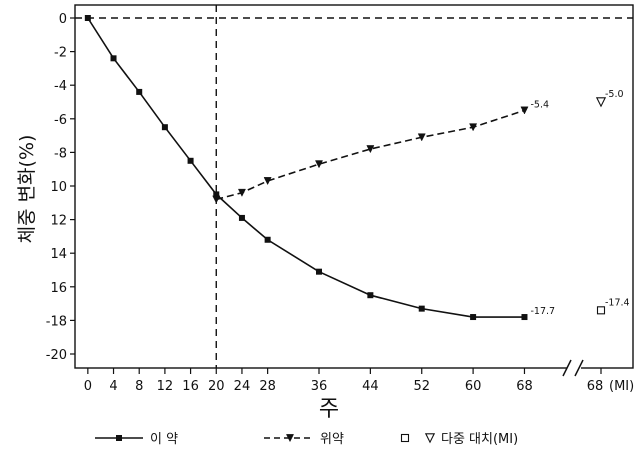 The image size is (643, 456). I want to click on y-tick-label: -2, so click(60, 53).